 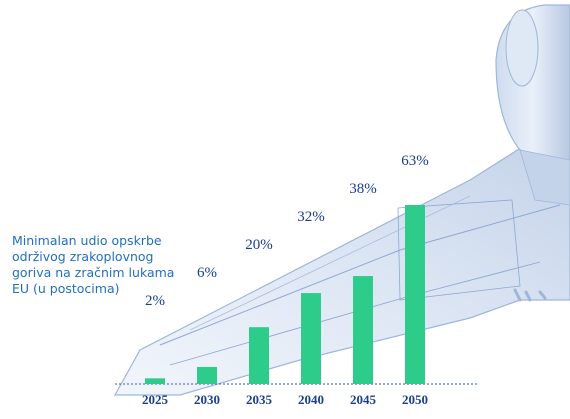 I want to click on x-tick-label-2040: 2040, so click(x=311, y=399).